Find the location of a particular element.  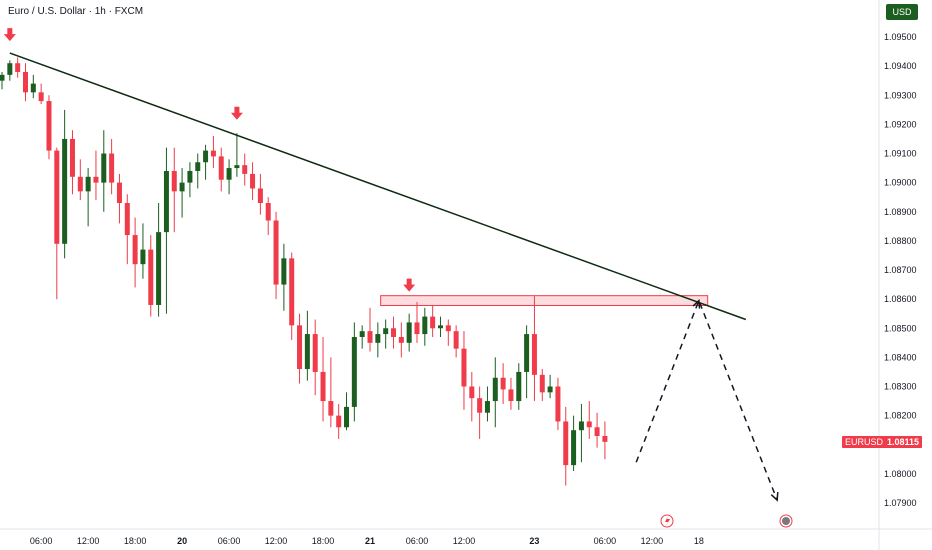

price-tick-label: 1.08300 is located at coordinates (900, 387).